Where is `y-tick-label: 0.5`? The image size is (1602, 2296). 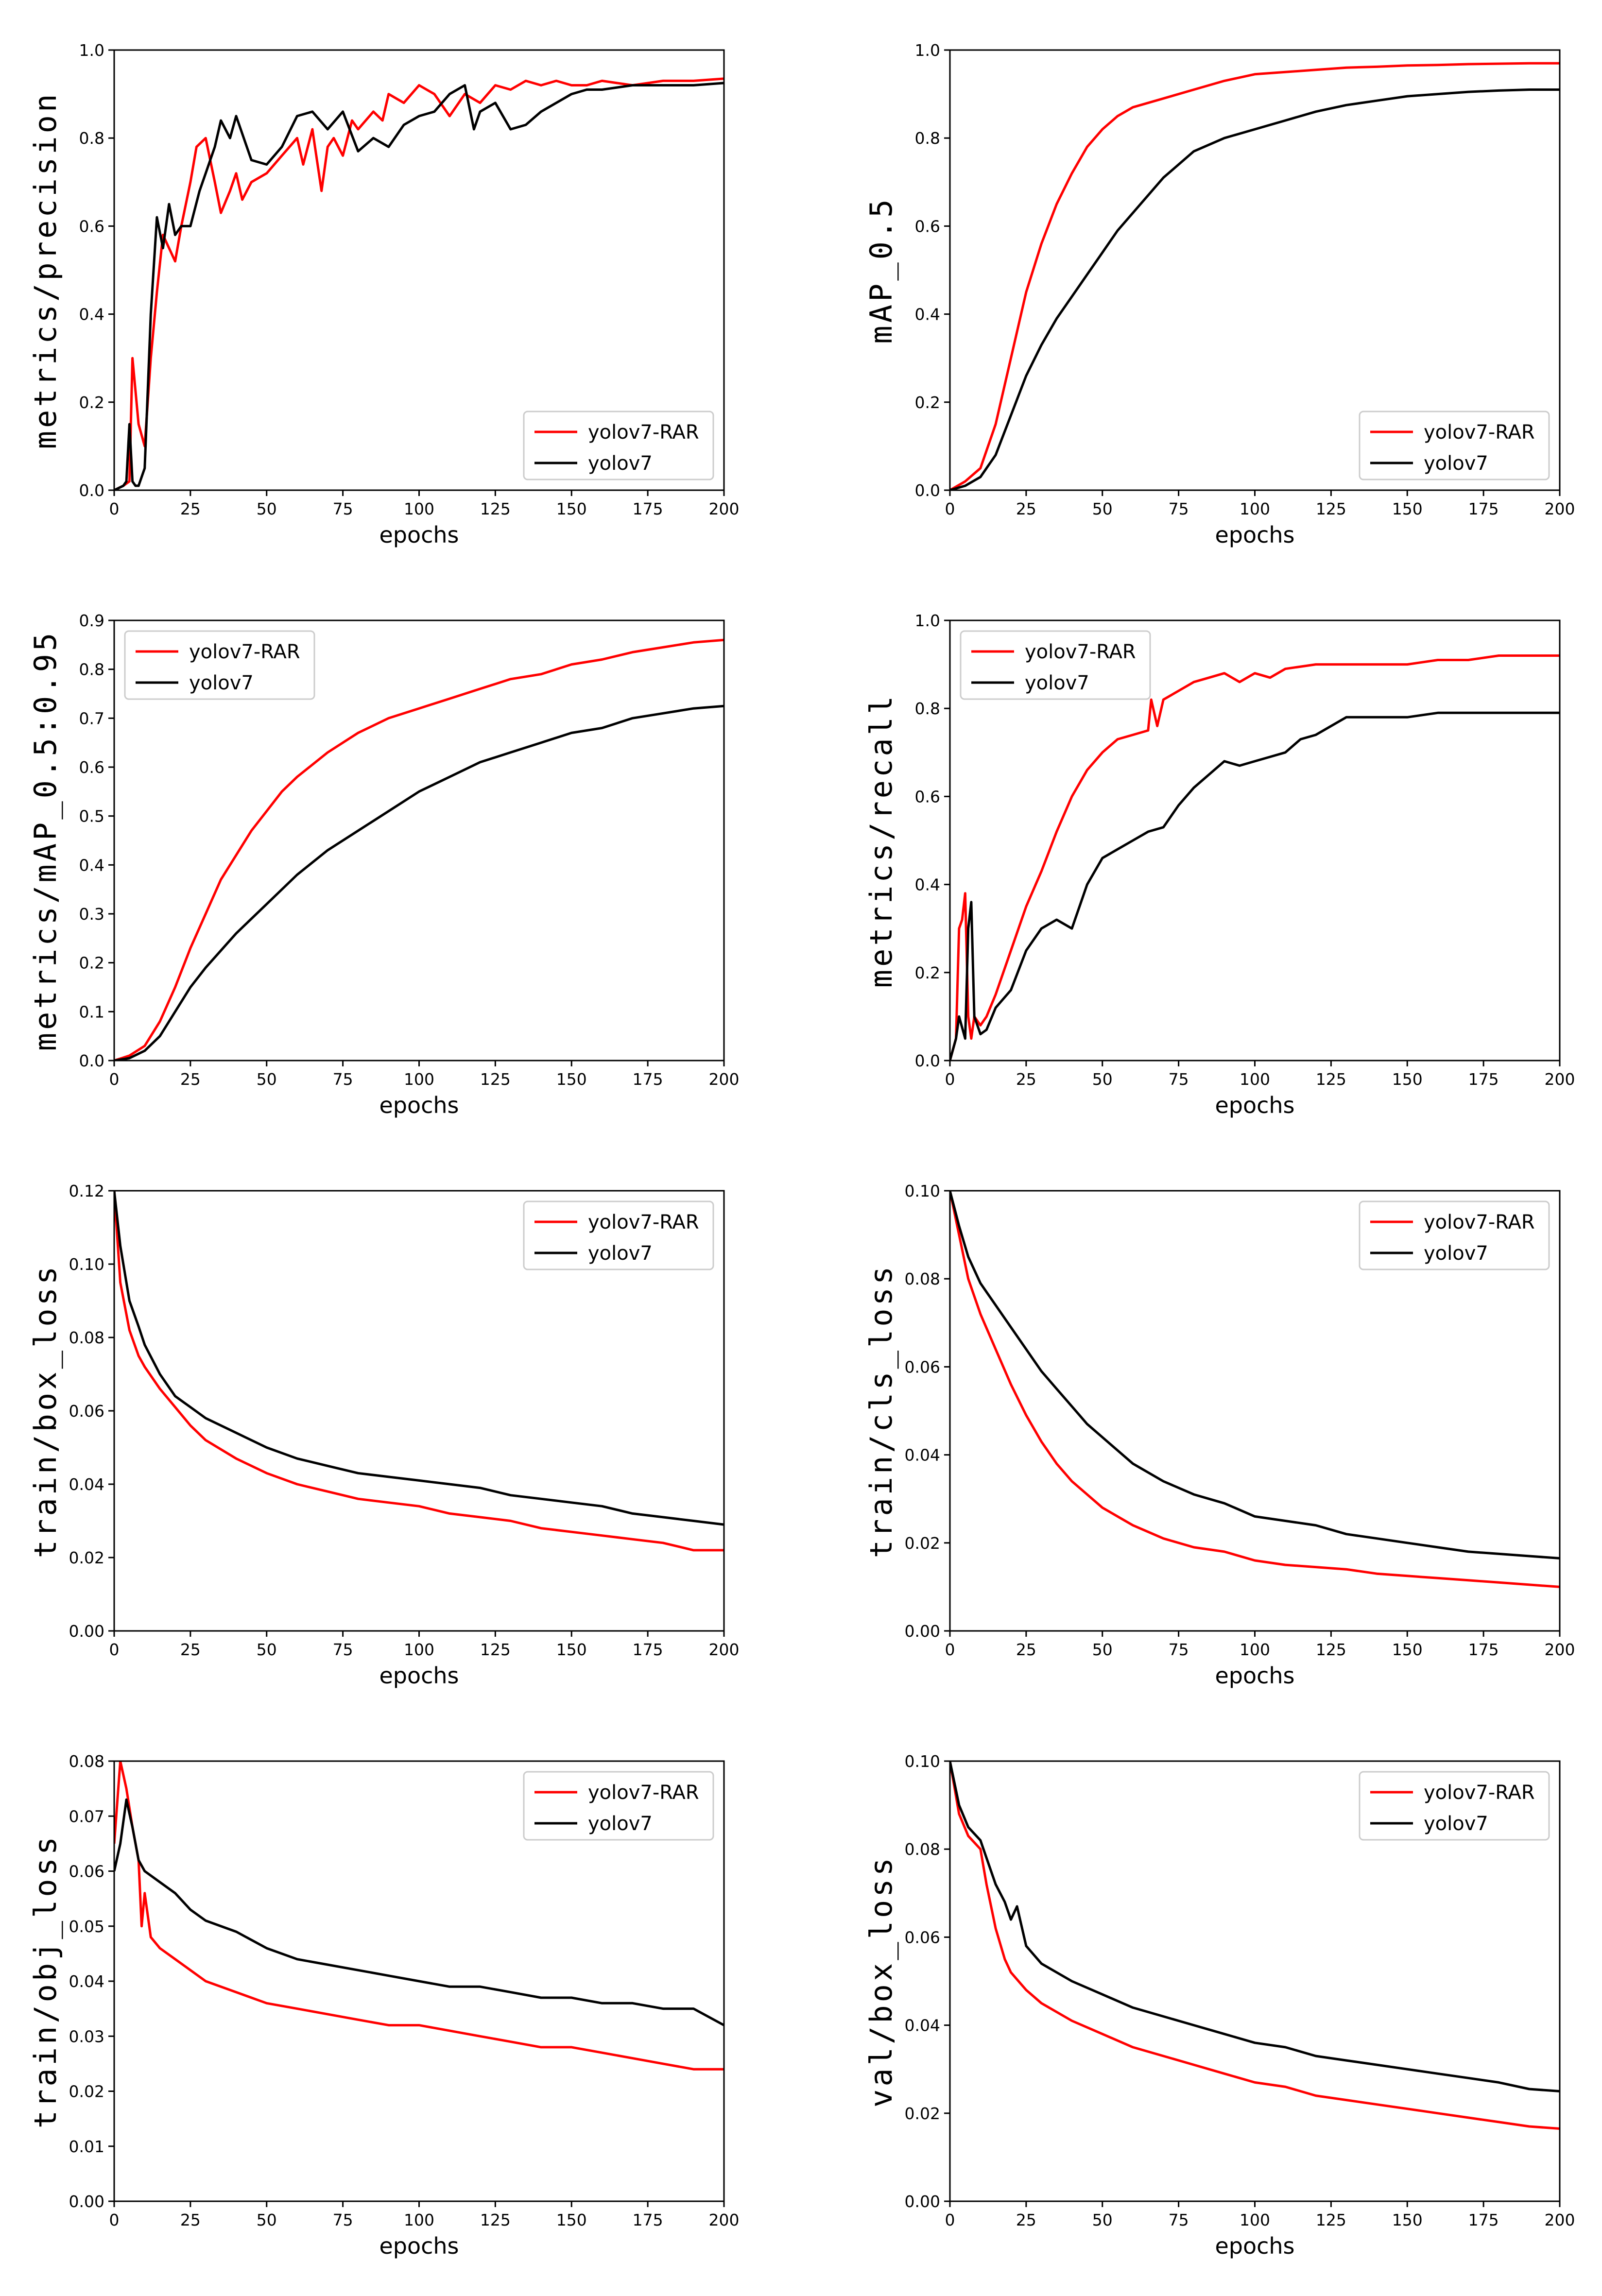
y-tick-label: 0.5 is located at coordinates (91, 816).